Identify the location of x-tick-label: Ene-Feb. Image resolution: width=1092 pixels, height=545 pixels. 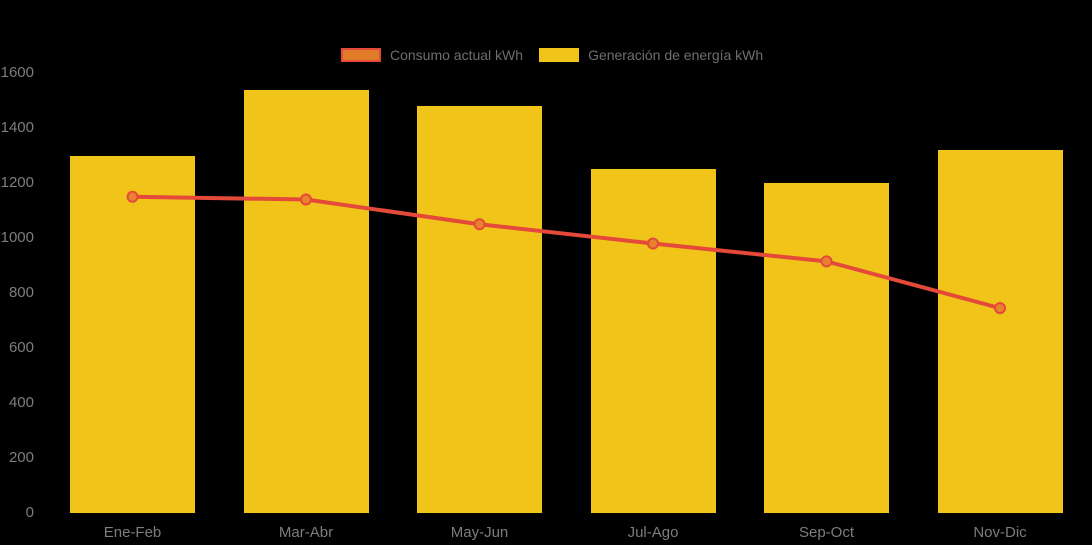
(132, 532).